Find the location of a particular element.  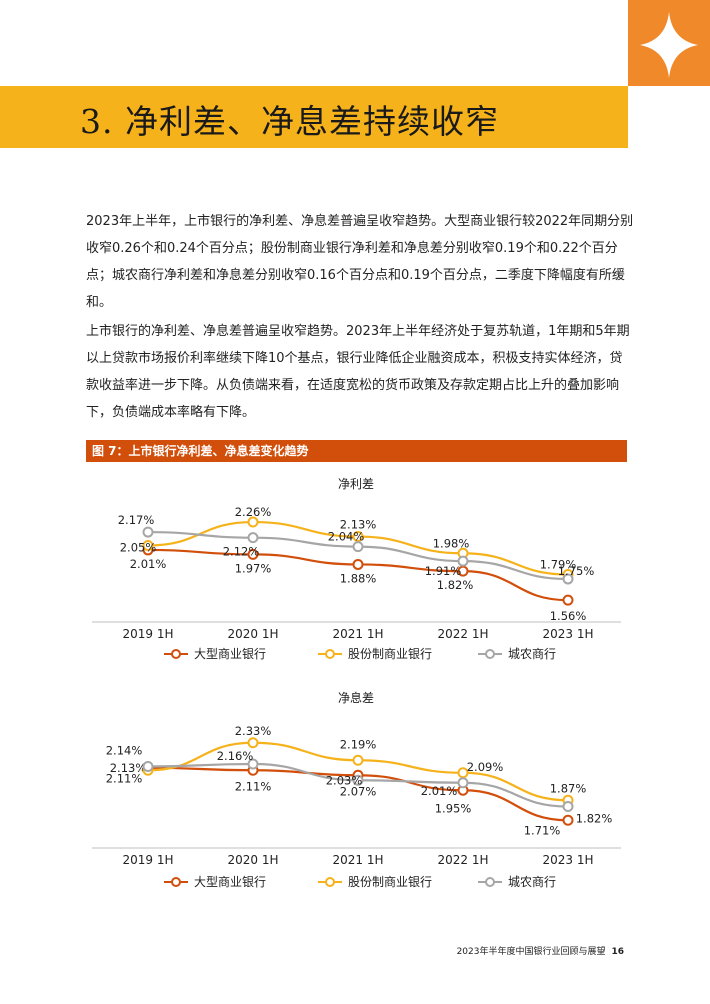

title-band is located at coordinates (314, 117).